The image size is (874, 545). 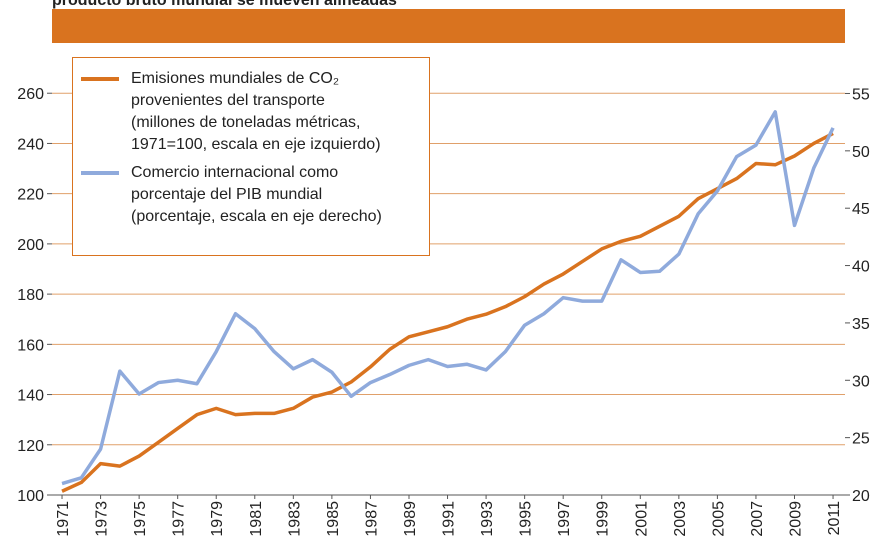 What do you see at coordinates (861, 209) in the screenshot?
I see `y2-tick-label: 45` at bounding box center [861, 209].